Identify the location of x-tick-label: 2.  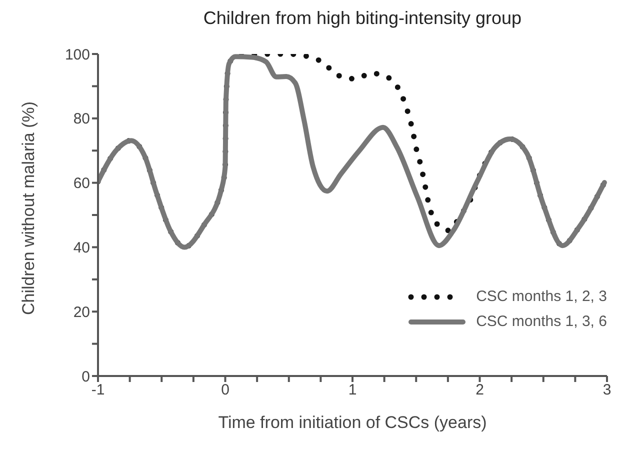
(480, 390).